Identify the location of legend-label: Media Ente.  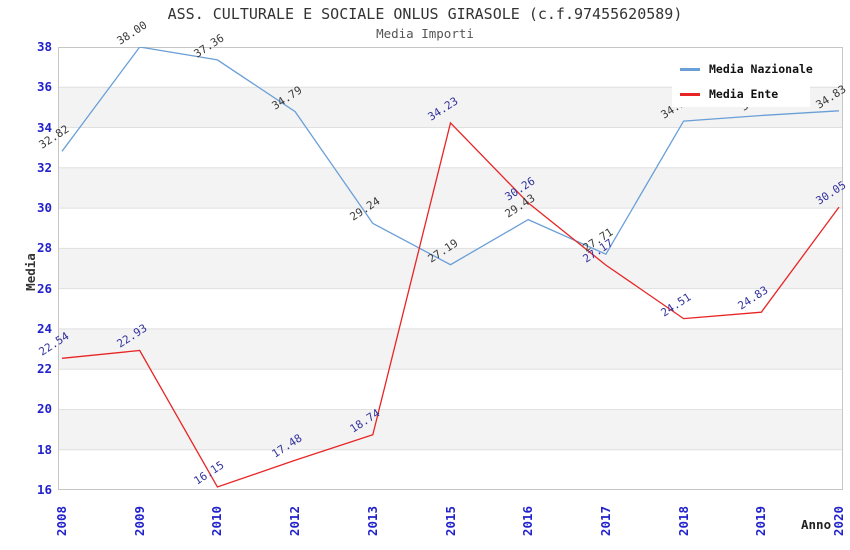
(744, 94).